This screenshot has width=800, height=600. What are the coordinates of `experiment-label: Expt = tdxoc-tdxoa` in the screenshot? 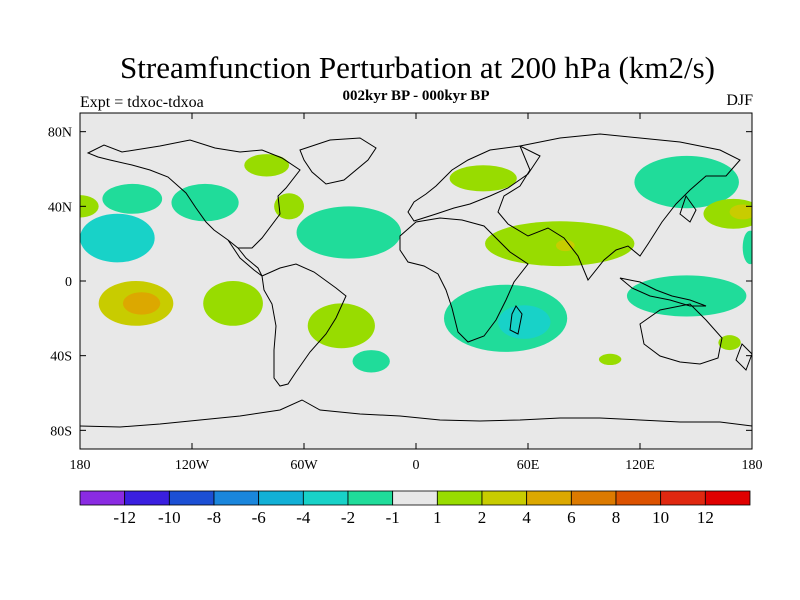 It's located at (142, 102).